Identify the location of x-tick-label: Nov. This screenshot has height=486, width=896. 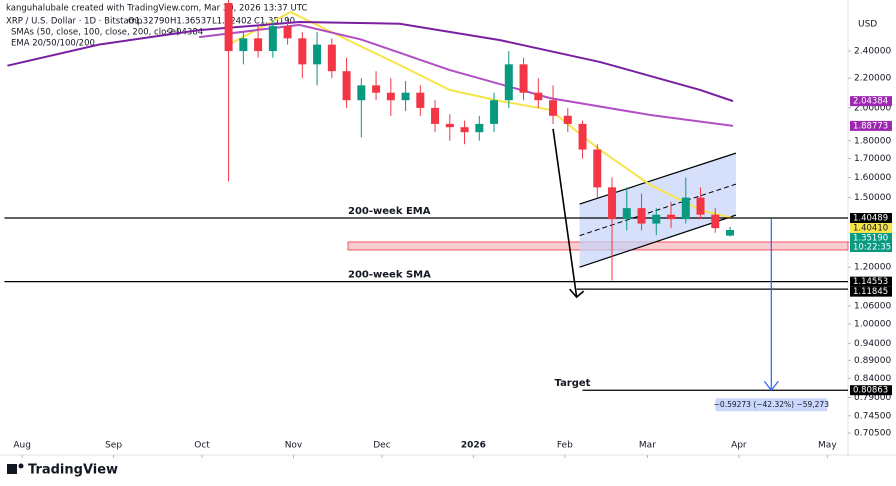
(294, 446).